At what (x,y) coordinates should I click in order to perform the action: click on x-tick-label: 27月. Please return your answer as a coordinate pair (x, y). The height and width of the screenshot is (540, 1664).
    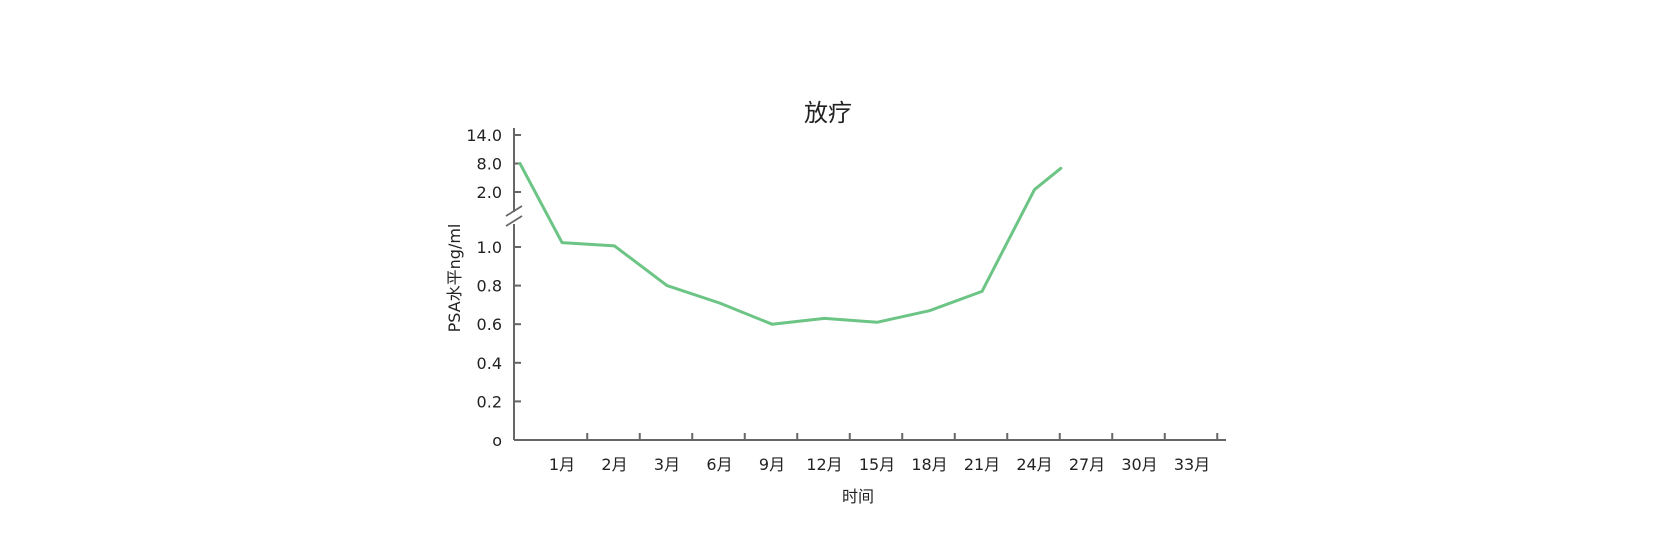
    Looking at the image, I should click on (1087, 464).